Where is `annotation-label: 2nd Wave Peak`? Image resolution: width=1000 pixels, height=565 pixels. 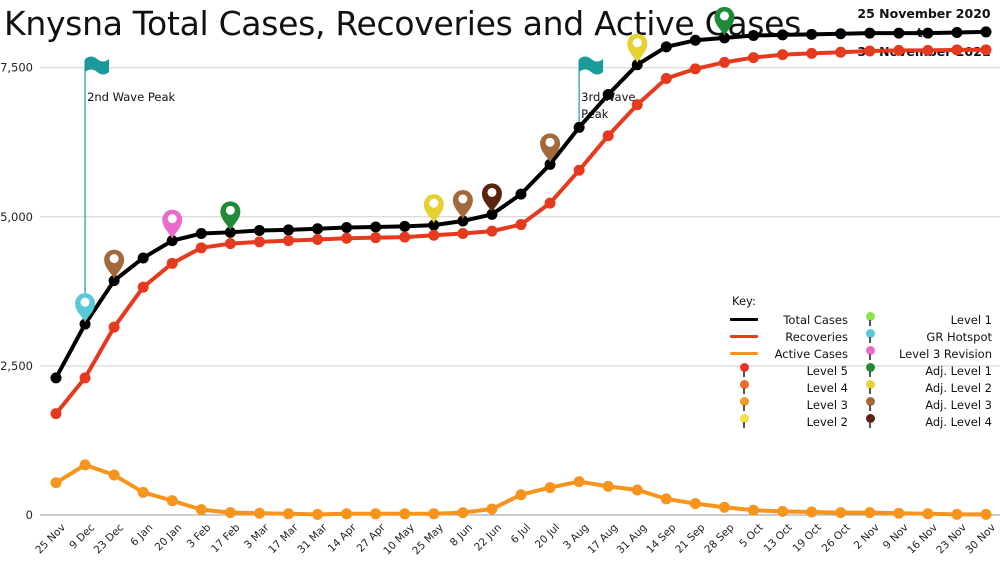
annotation-label: 2nd Wave Peak is located at coordinates (131, 97).